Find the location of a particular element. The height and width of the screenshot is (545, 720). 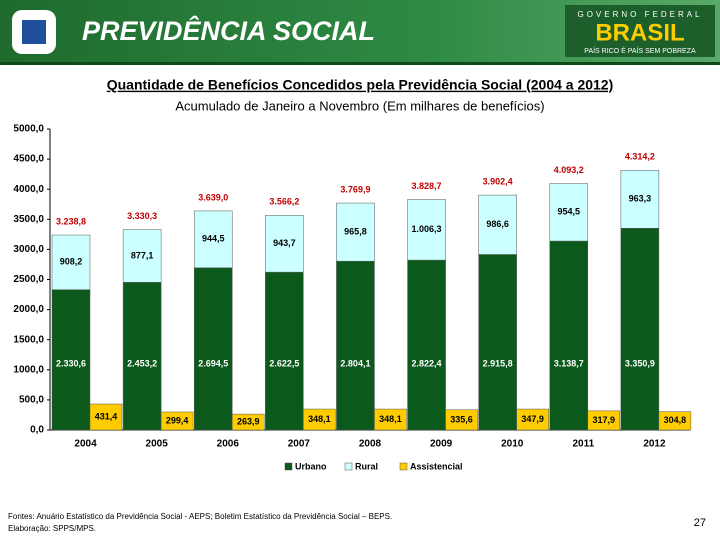

y-tick-label: 3000,0 is located at coordinates (28, 249).